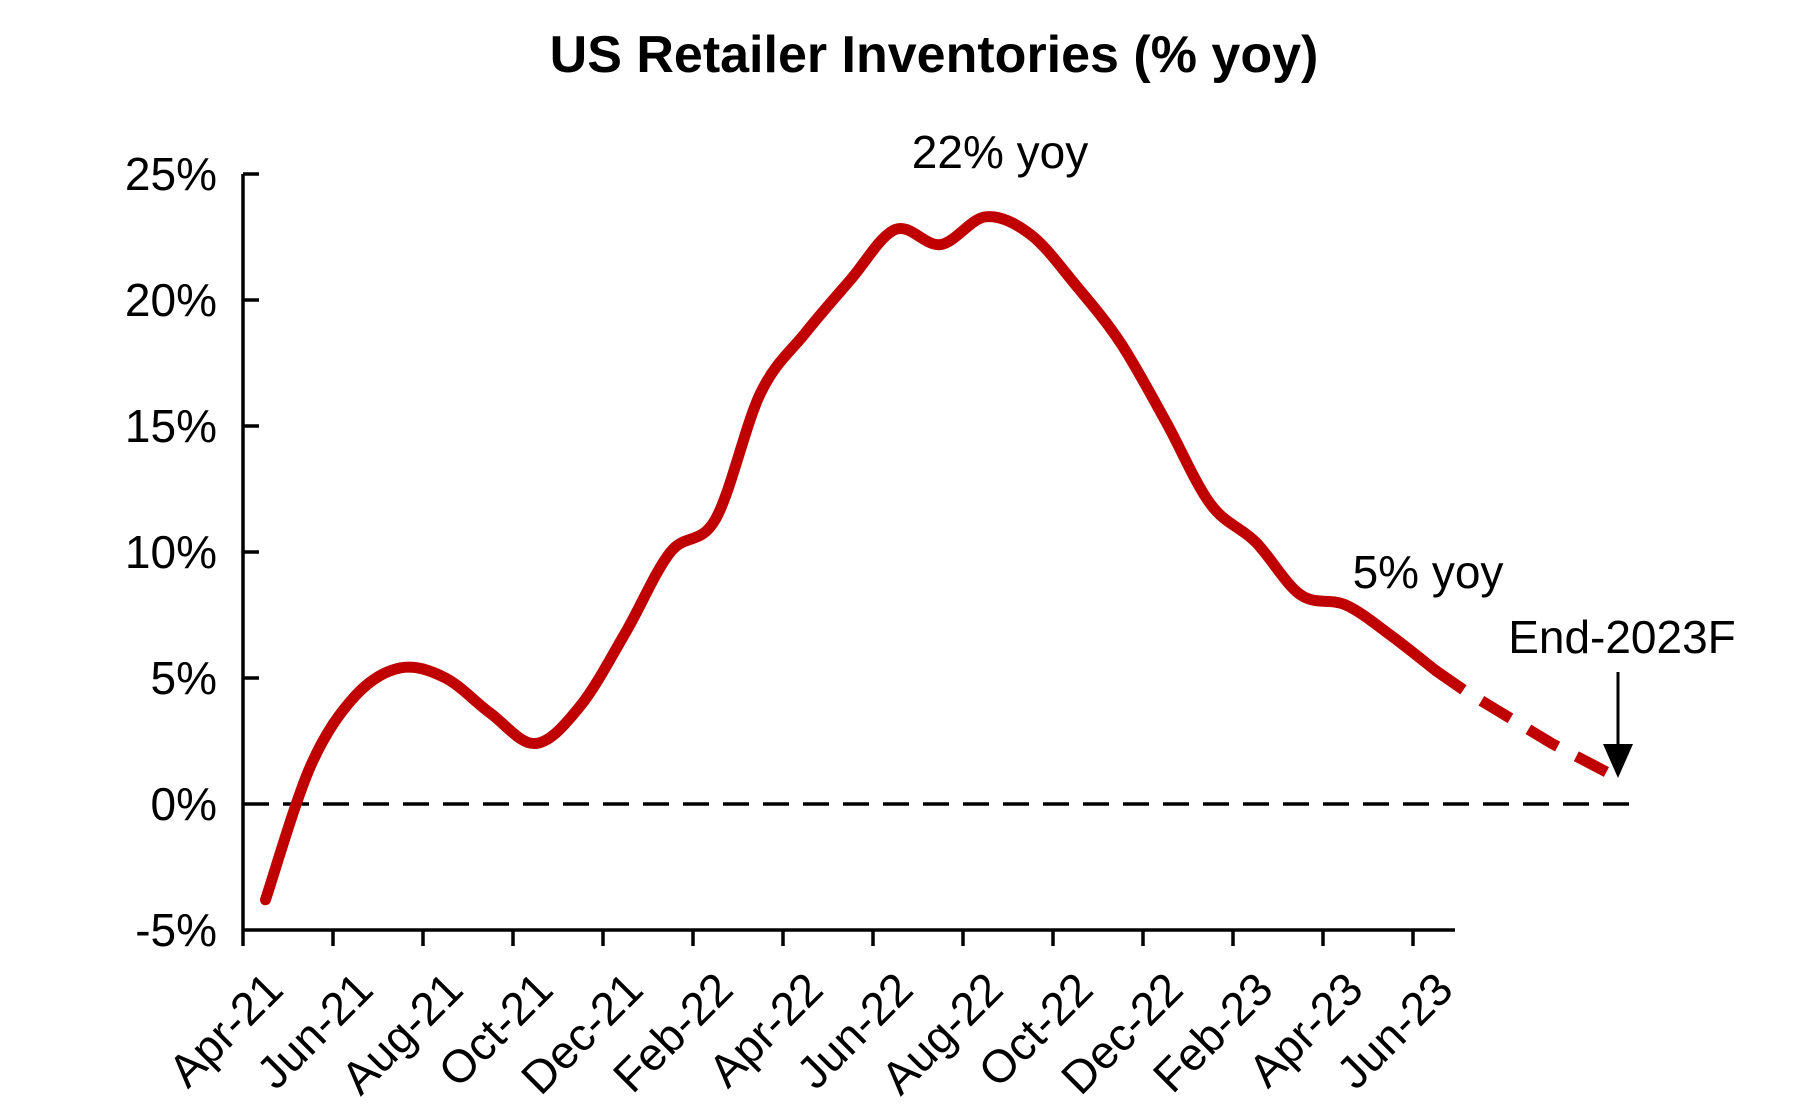  What do you see at coordinates (176, 930) in the screenshot?
I see `y-axis-label: -5%` at bounding box center [176, 930].